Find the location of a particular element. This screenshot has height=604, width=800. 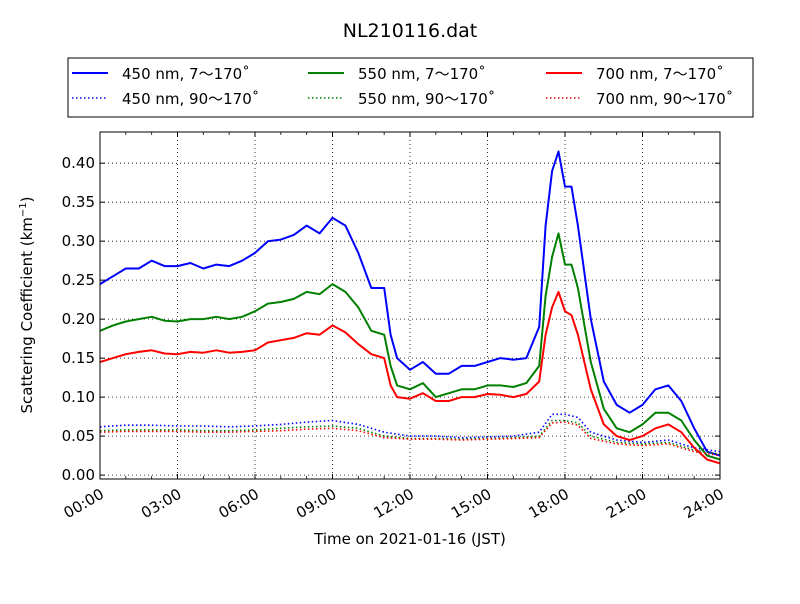

y-tick-label: 0.40 is located at coordinates (78, 163).